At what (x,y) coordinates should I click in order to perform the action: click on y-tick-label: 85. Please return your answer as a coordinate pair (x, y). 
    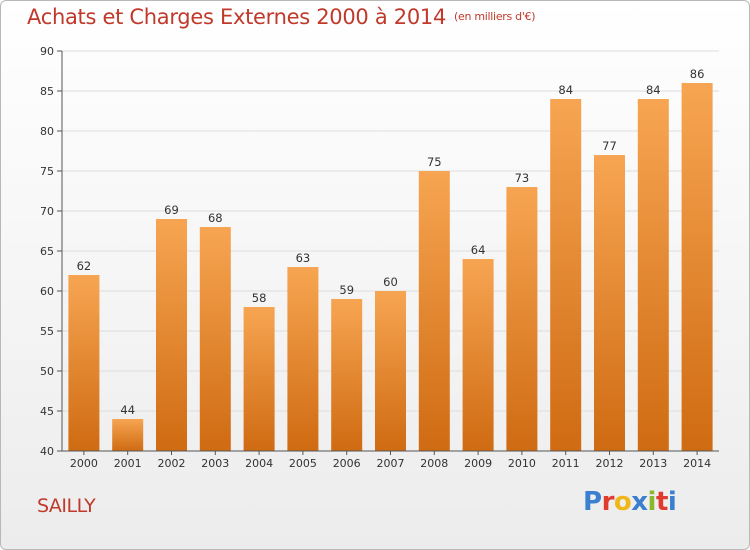
    Looking at the image, I should click on (47, 91).